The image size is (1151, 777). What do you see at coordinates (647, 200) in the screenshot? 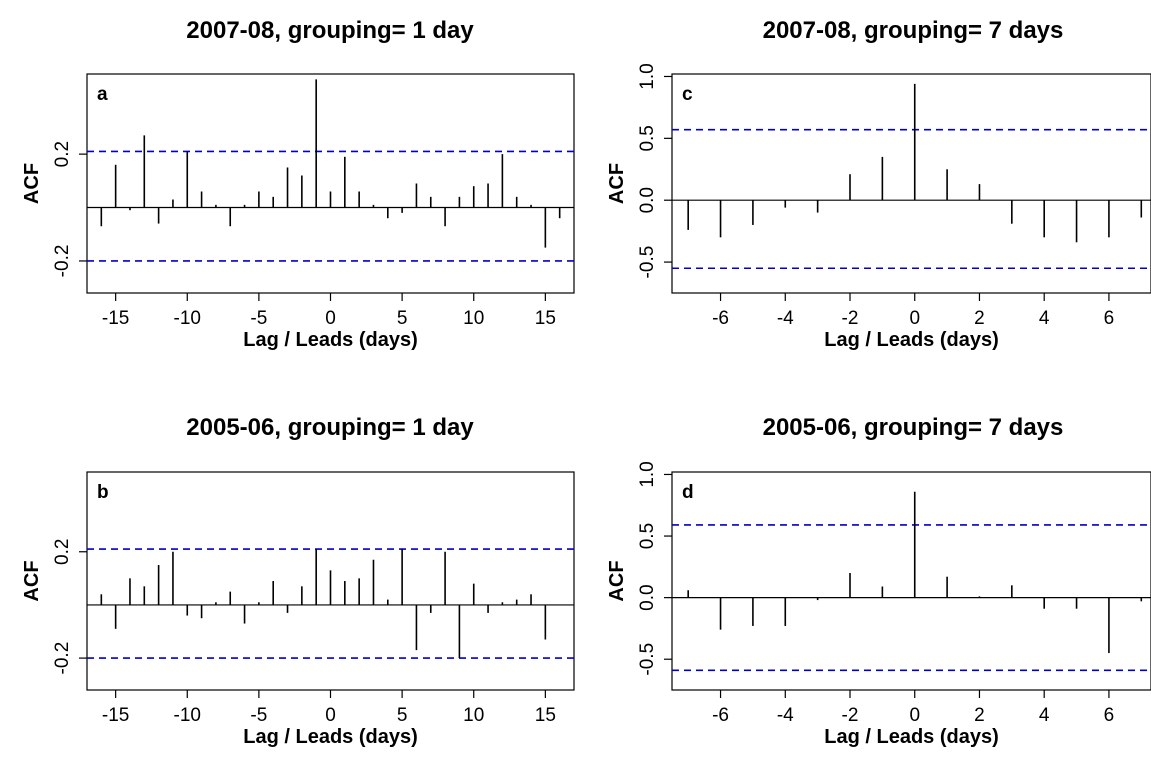
I see `panel-c-y-tick-label-0: 0.0` at bounding box center [647, 200].